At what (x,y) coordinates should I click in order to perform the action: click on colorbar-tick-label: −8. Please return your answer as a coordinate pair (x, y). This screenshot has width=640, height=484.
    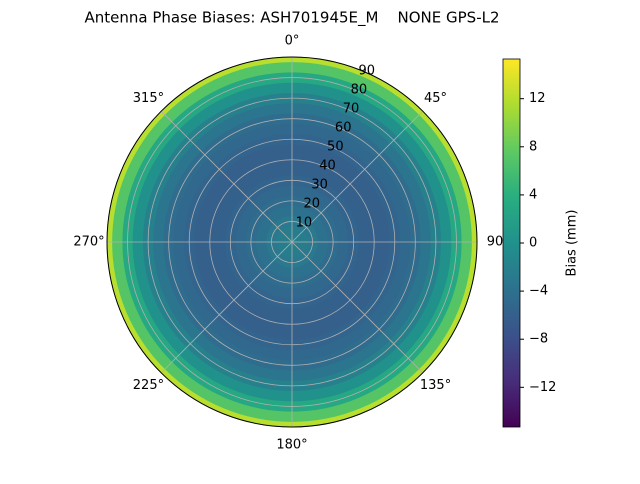
    Looking at the image, I should click on (538, 339).